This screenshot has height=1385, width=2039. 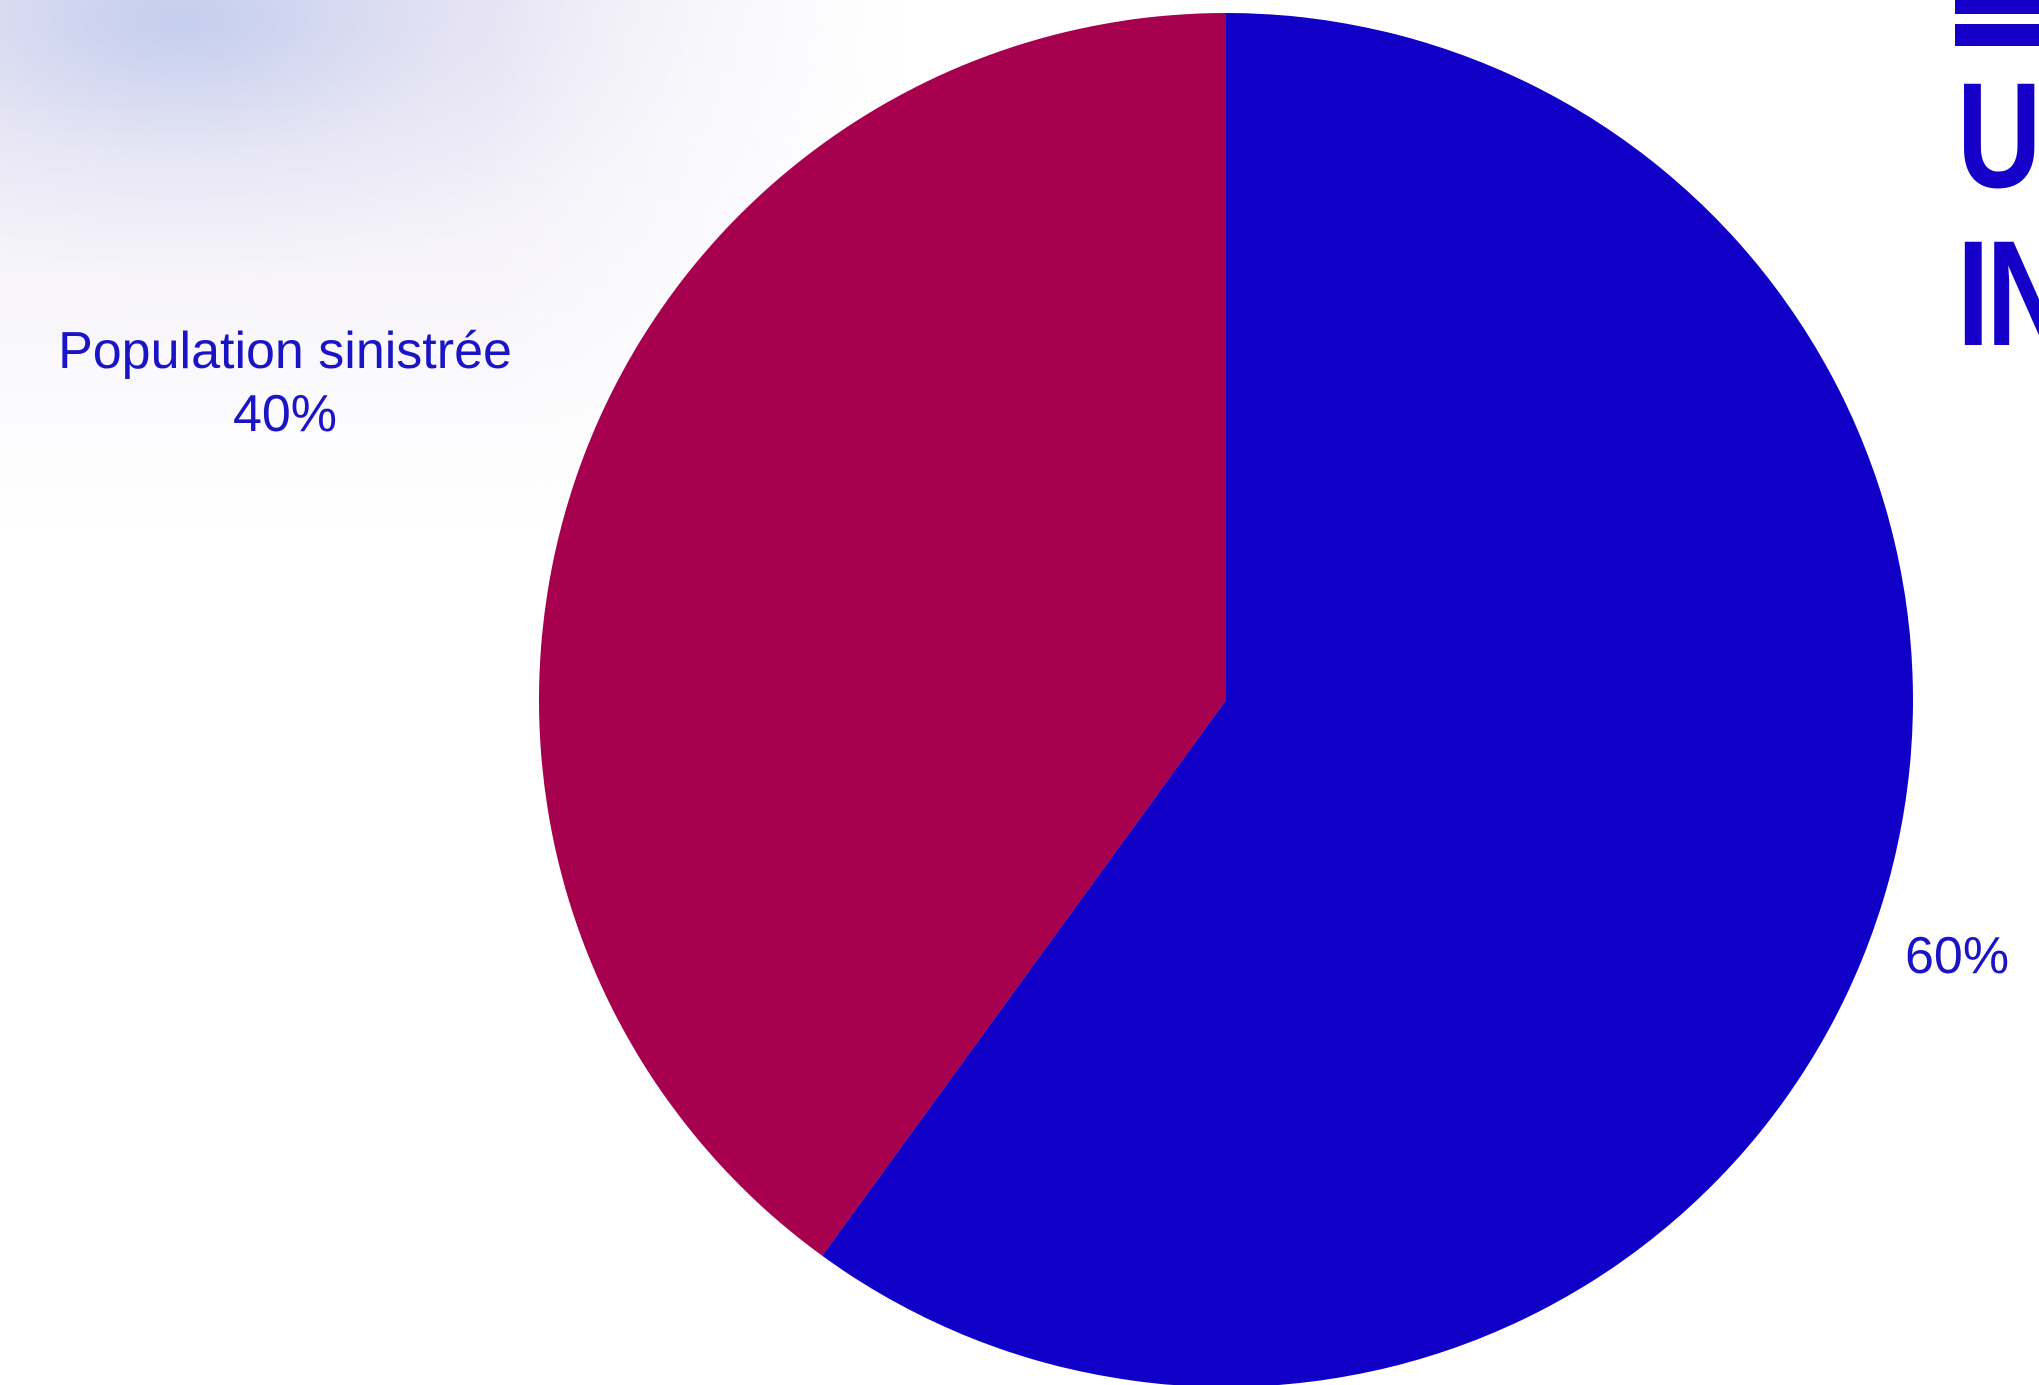 What do you see at coordinates (1997, 35) in the screenshot?
I see `logo-bar-middle` at bounding box center [1997, 35].